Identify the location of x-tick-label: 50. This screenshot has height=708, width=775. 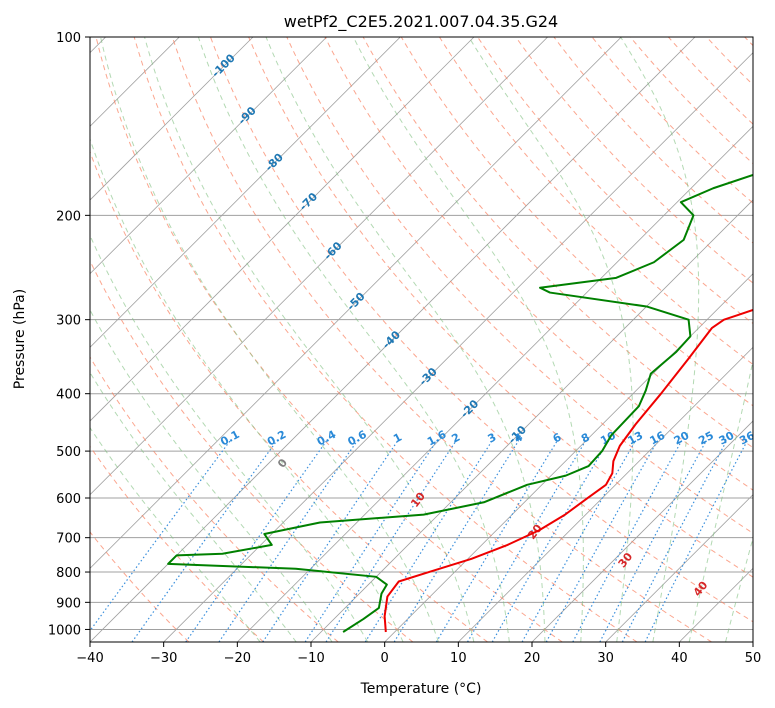
(753, 658).